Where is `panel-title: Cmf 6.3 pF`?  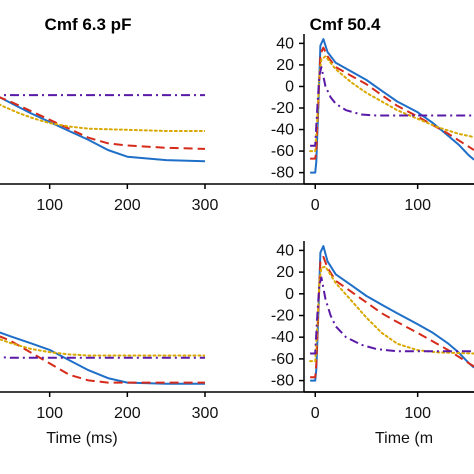
panel-title: Cmf 6.3 pF is located at coordinates (88, 24).